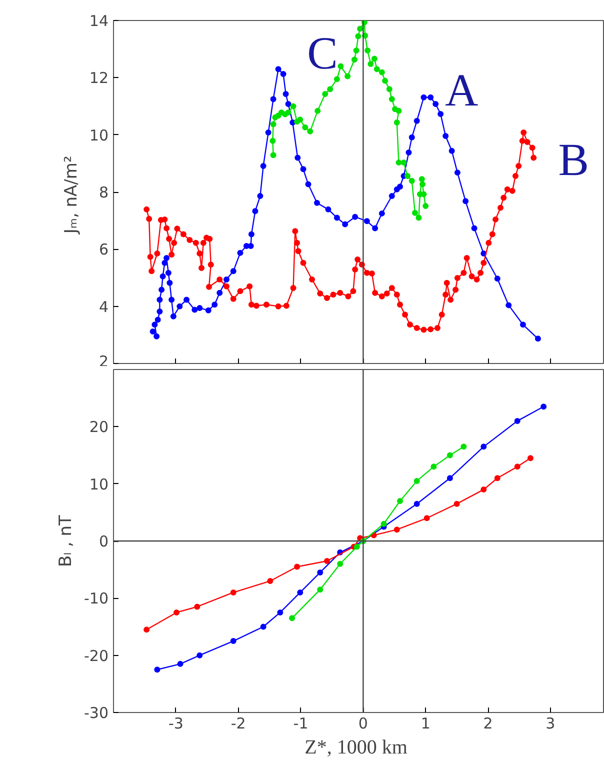 This screenshot has height=769, width=604. I want to click on x-tick-label: 2, so click(488, 723).